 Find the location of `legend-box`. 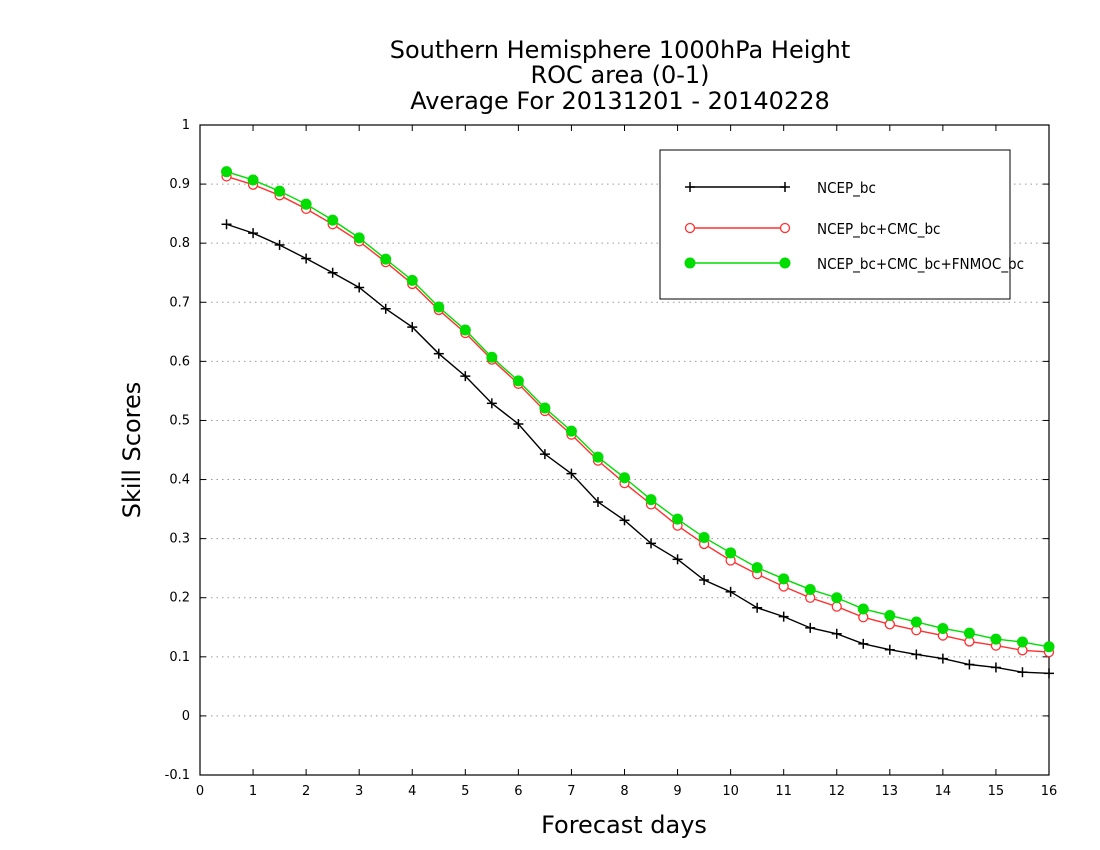

legend-box is located at coordinates (835, 224).